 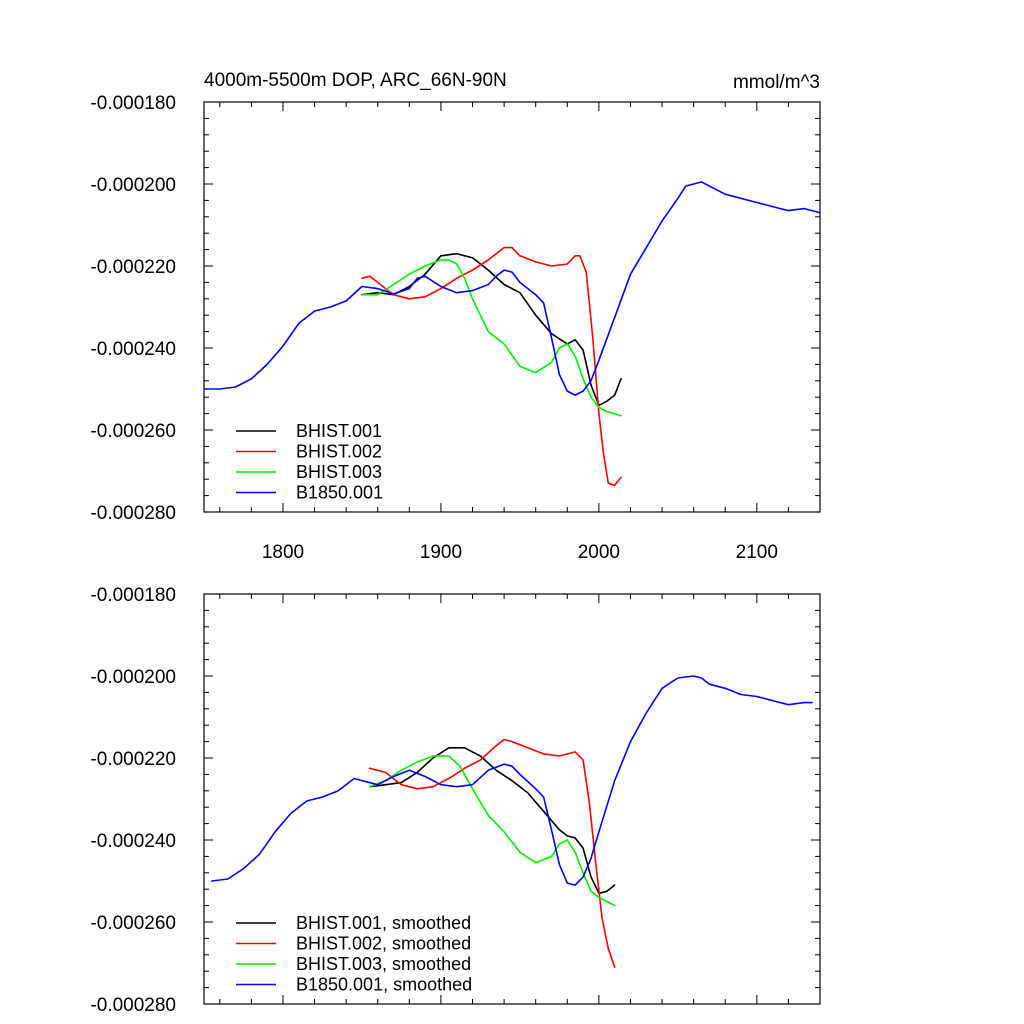 What do you see at coordinates (339, 472) in the screenshot?
I see `legend-label: BHIST.003` at bounding box center [339, 472].